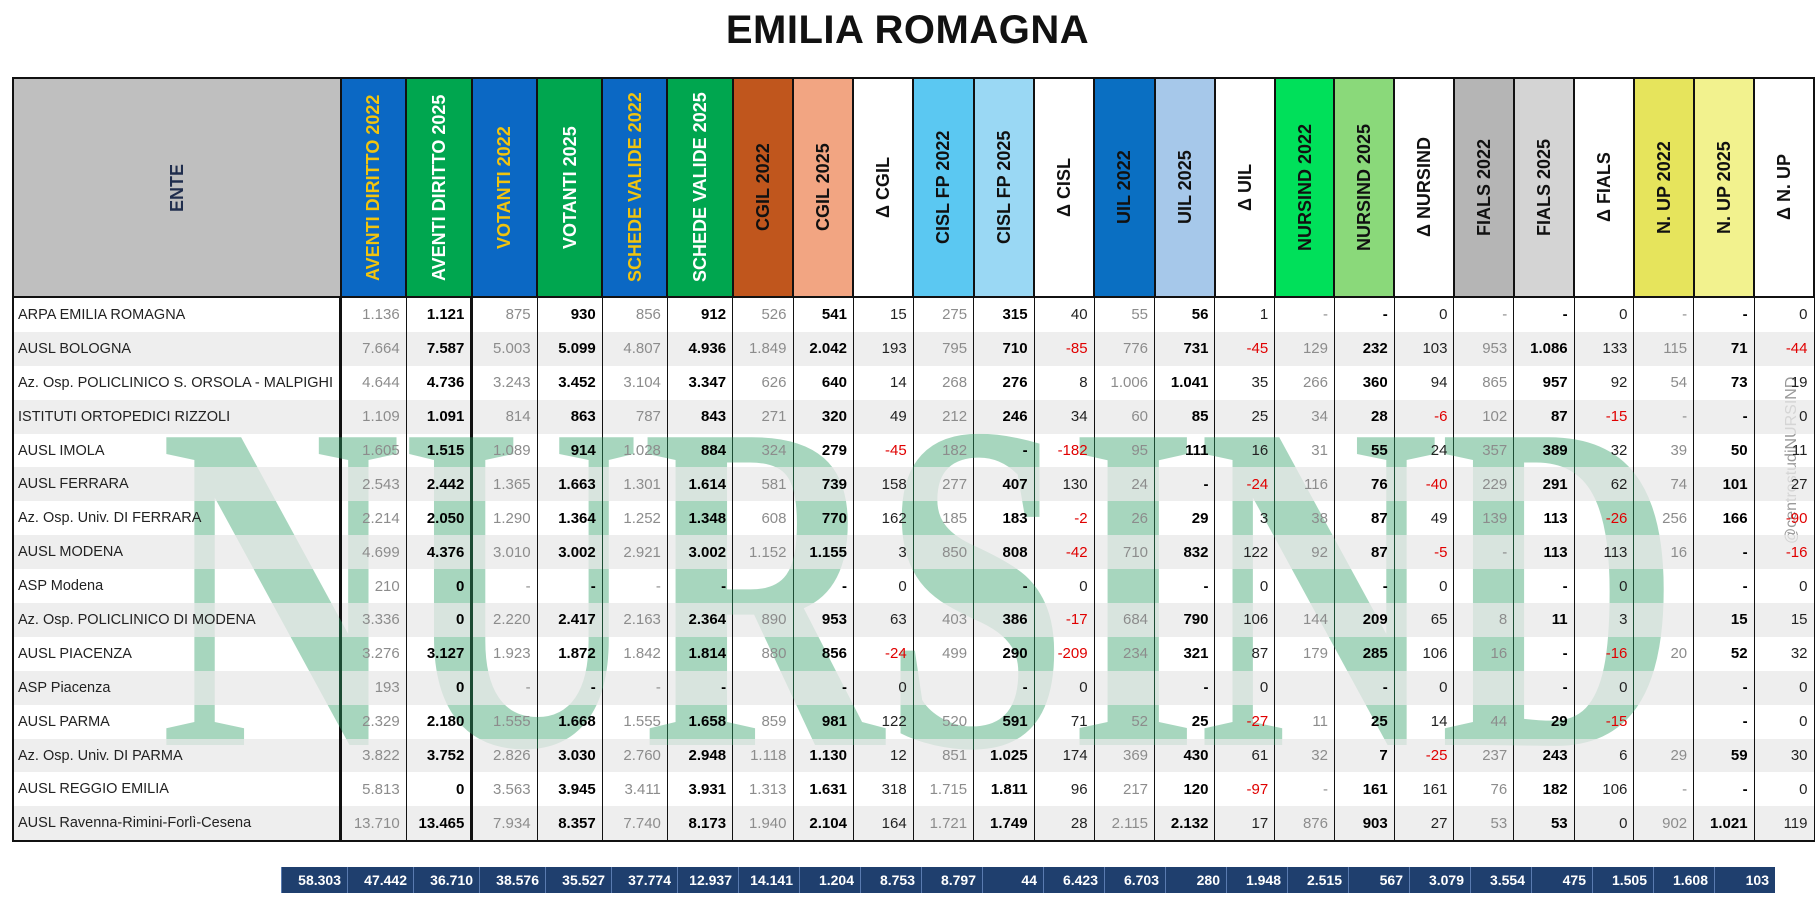  What do you see at coordinates (1724, 187) in the screenshot?
I see `column-header-23: N. UP 2025` at bounding box center [1724, 187].